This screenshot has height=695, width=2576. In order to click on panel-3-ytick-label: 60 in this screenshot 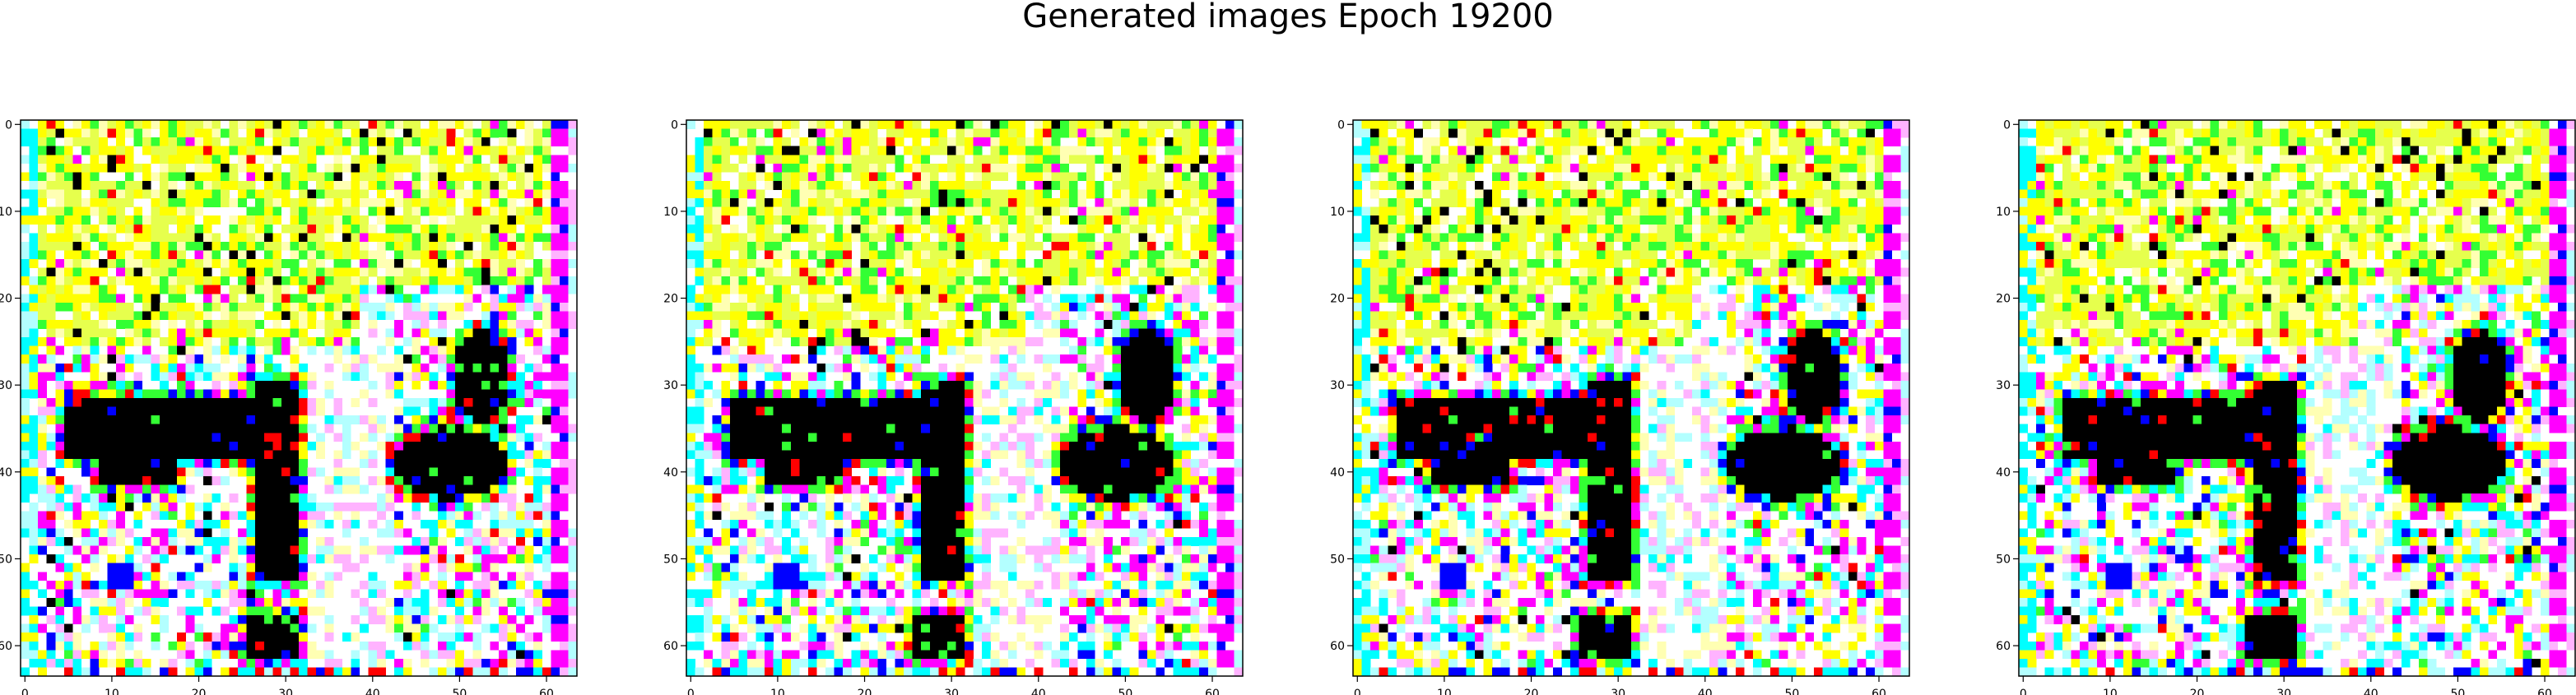, I will do `click(1337, 646)`.